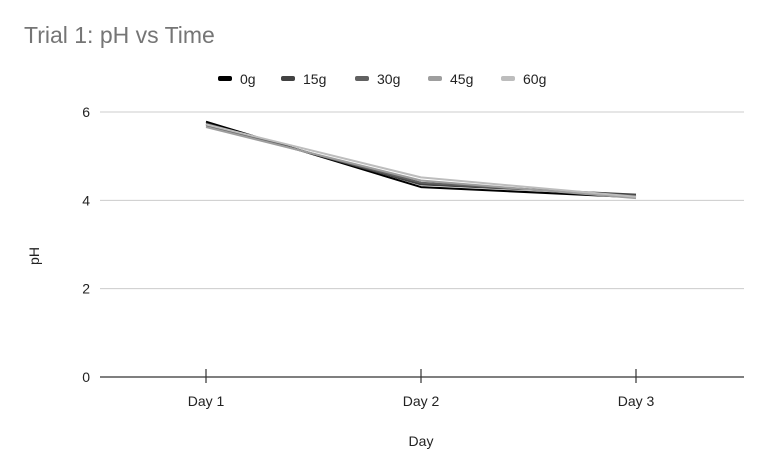 This screenshot has height=475, width=768. I want to click on legend: 0g 15g 30g 45g 60g, so click(382, 79).